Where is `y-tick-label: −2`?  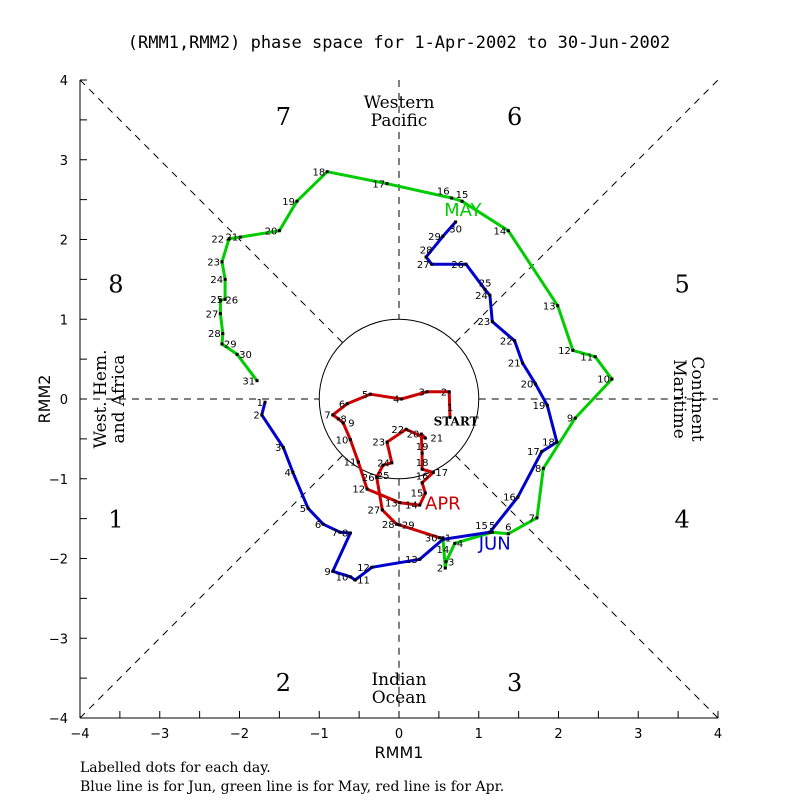
y-tick-label: −2 is located at coordinates (58, 560).